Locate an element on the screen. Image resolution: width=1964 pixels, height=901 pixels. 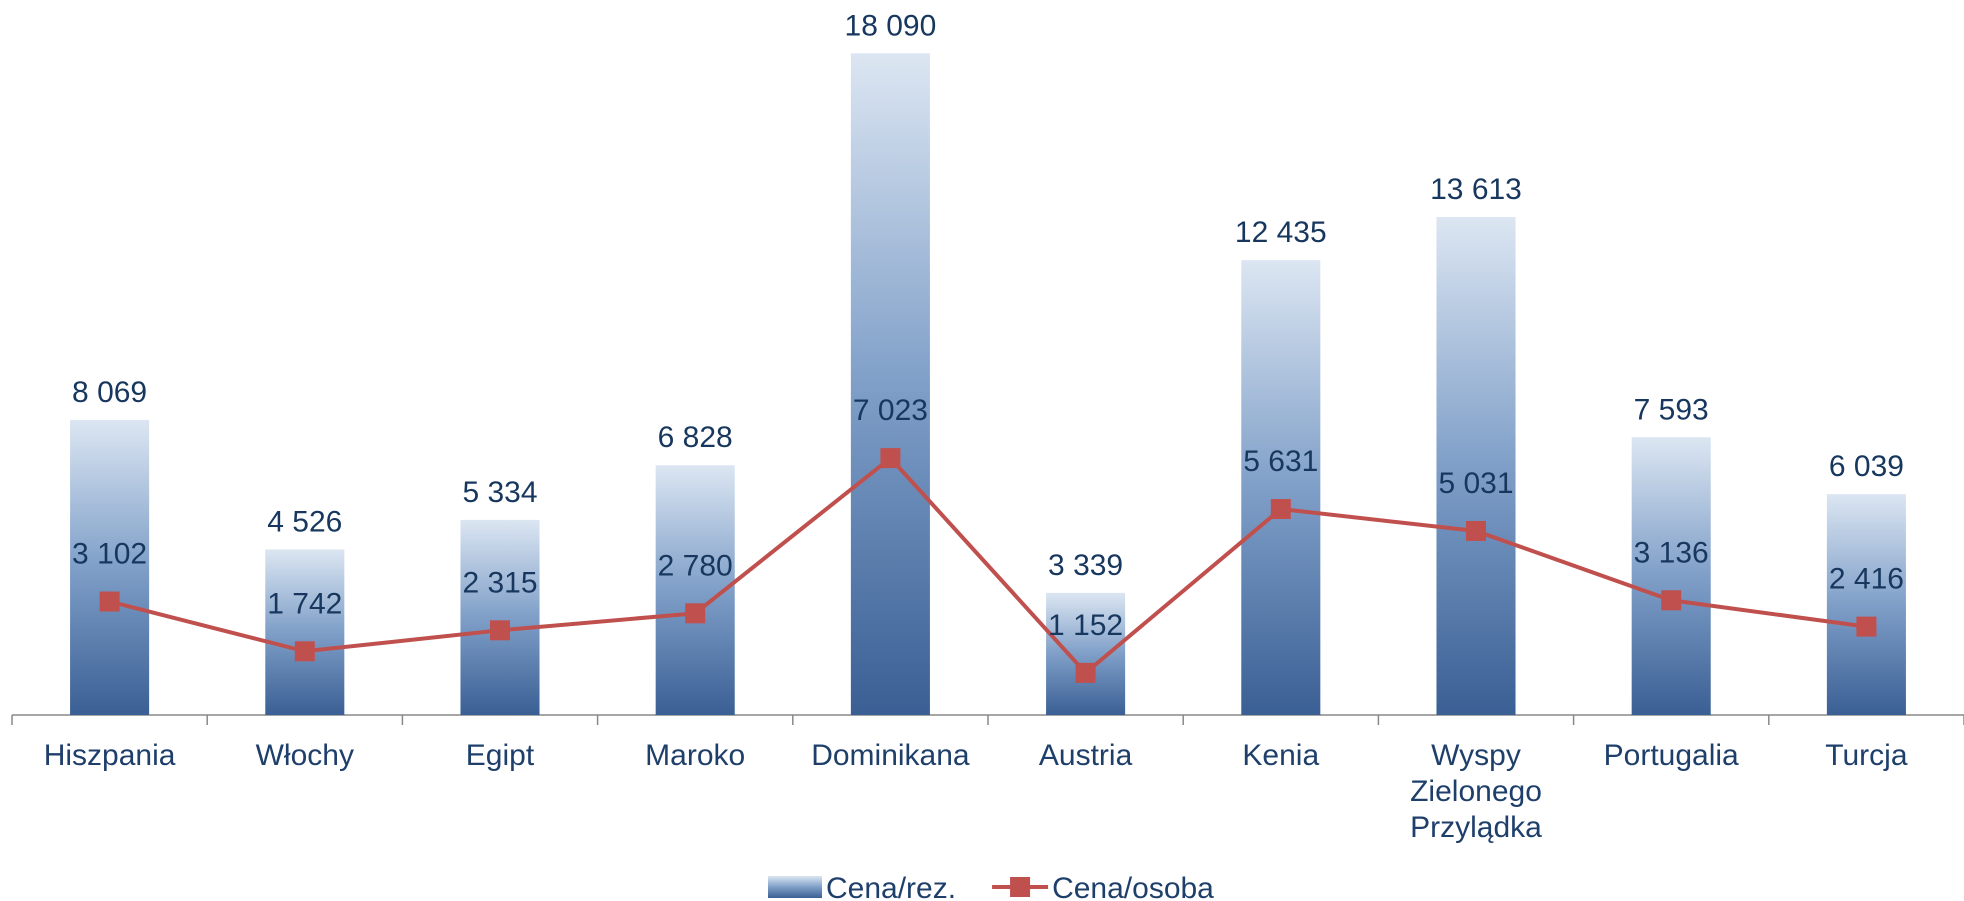
x-tick-label: Portugalia is located at coordinates (1671, 755).